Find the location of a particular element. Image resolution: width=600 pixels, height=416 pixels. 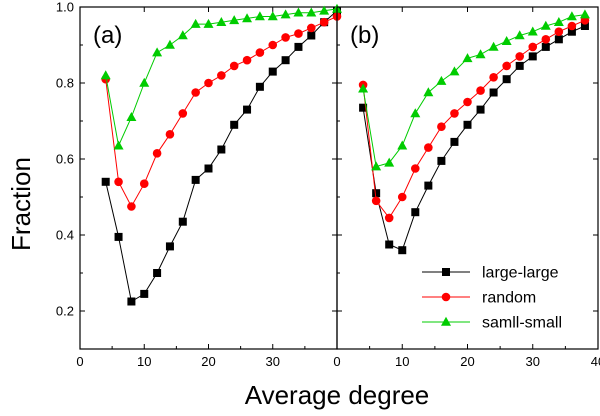

x-tick-label: 10 is located at coordinates (402, 361).